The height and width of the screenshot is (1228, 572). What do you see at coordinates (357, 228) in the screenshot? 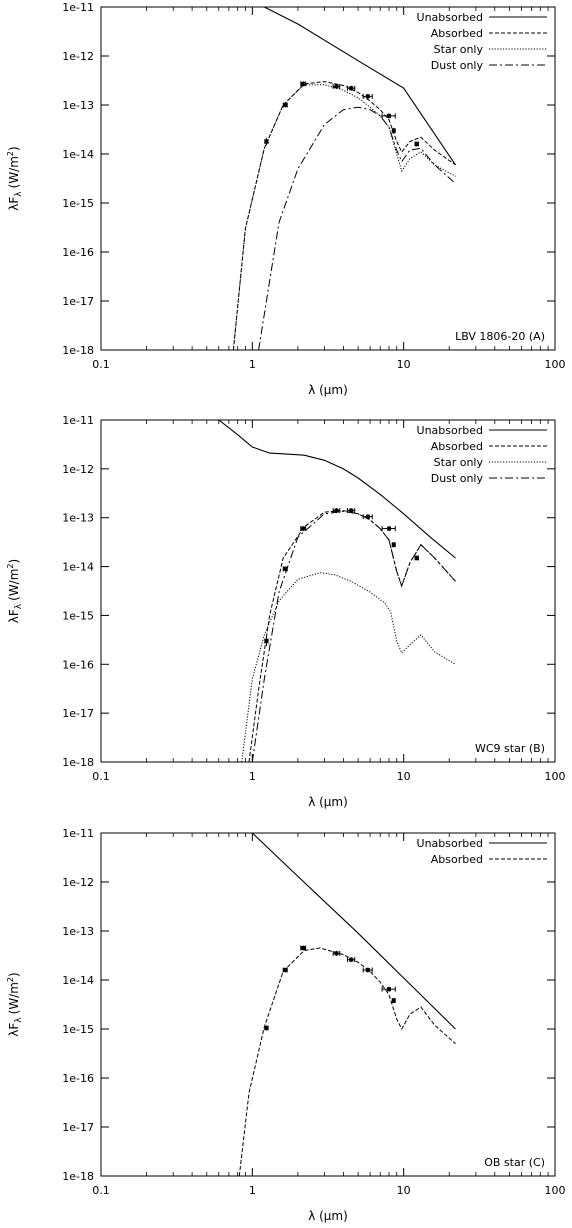
I see `series-line-dust-only` at bounding box center [357, 228].